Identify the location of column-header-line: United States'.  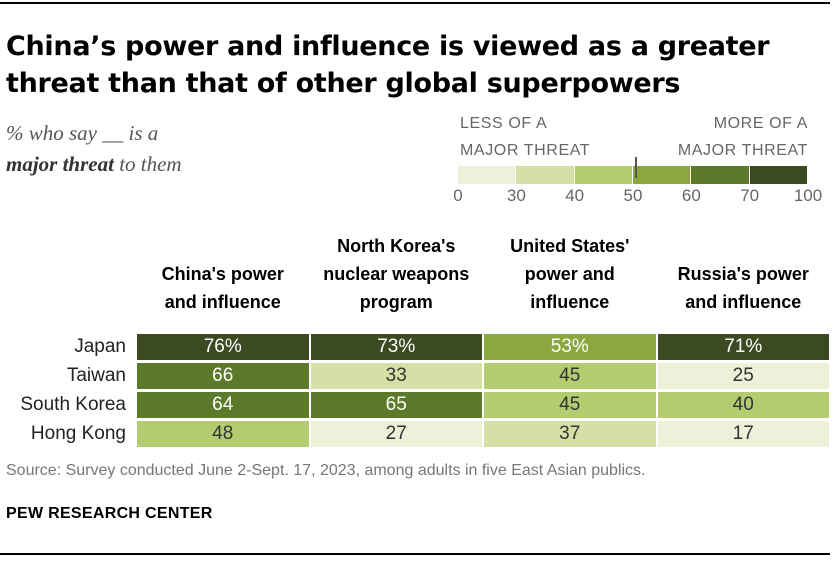
(570, 246).